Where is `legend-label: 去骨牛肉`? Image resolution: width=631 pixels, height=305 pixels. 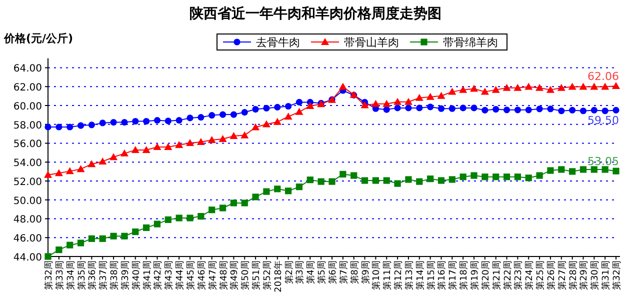 legend-label: 去骨牛肉 is located at coordinates (278, 42).